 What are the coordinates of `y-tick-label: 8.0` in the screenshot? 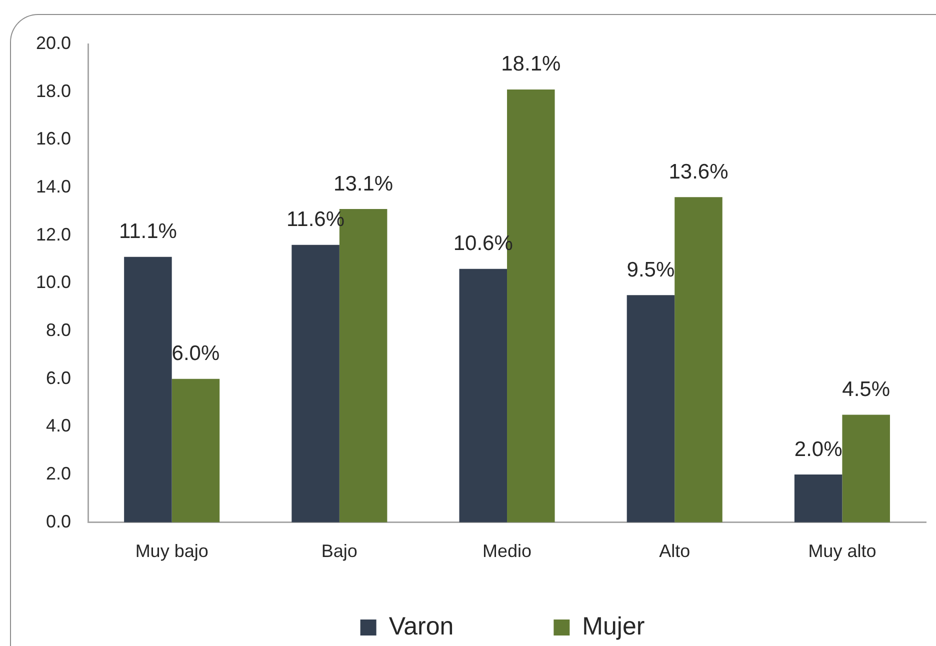 It's located at (59, 330).